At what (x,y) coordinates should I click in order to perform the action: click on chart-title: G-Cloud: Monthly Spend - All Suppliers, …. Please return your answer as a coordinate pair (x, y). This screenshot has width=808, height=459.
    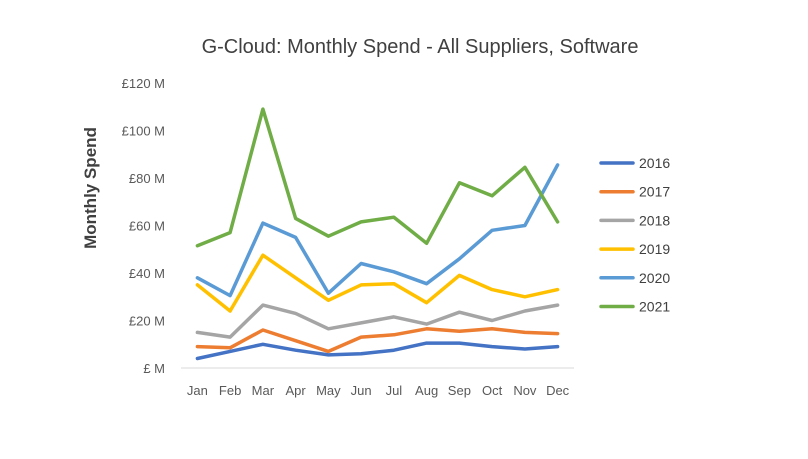
    Looking at the image, I should click on (420, 47).